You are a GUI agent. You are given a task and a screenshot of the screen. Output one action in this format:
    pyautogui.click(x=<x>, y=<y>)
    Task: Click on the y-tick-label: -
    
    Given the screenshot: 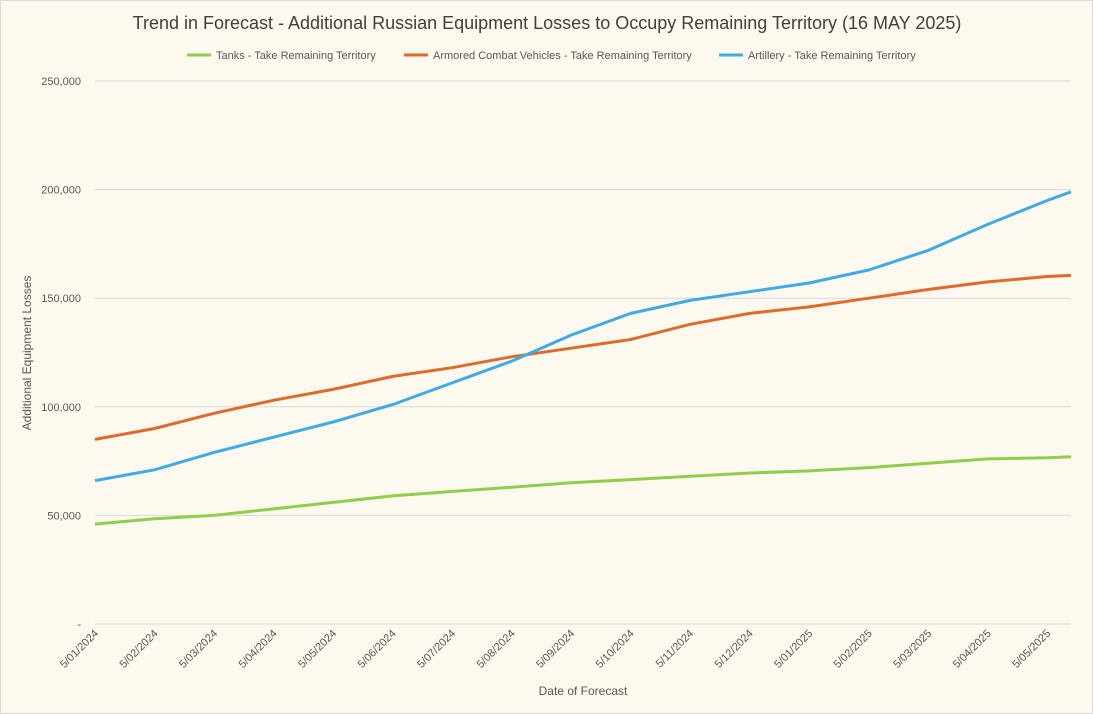 What is the action you would take?
    pyautogui.click(x=79, y=625)
    